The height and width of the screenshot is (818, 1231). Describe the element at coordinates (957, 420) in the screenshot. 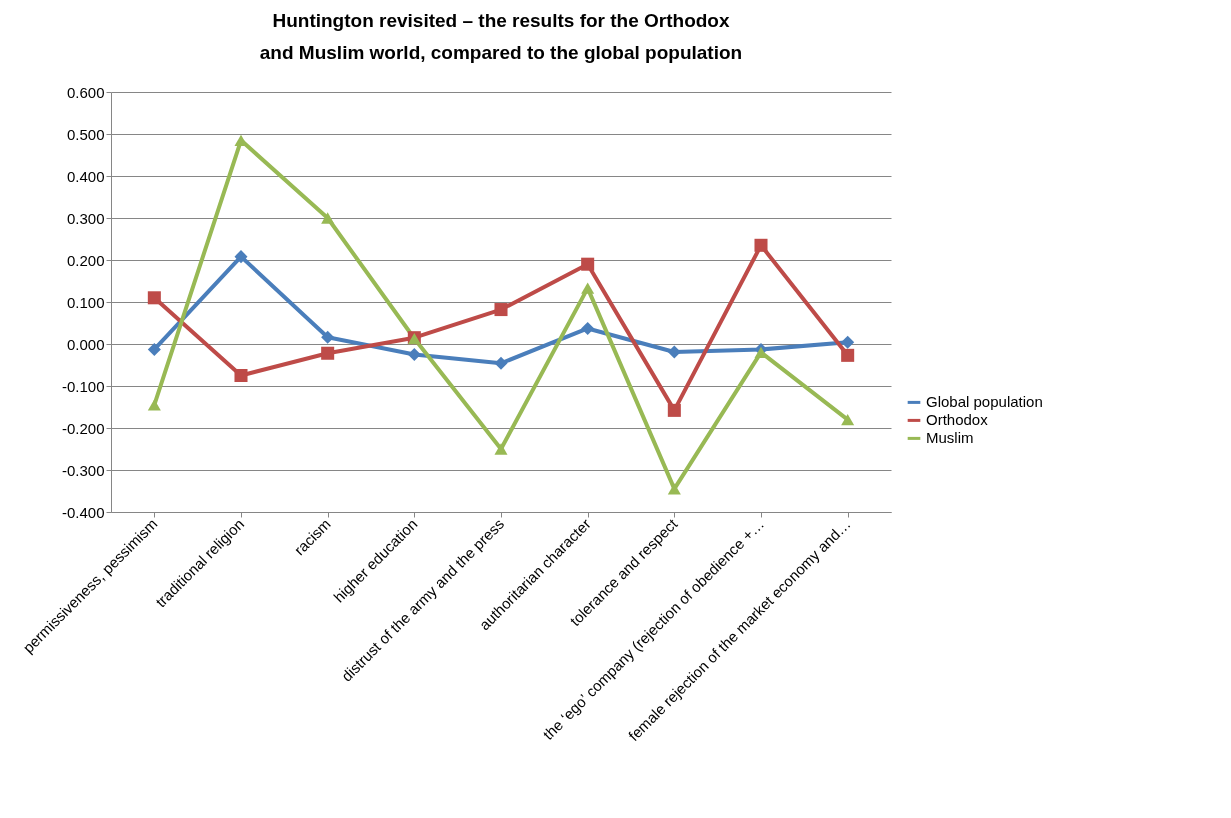

I see `legend-label: Orthodox` at that location.